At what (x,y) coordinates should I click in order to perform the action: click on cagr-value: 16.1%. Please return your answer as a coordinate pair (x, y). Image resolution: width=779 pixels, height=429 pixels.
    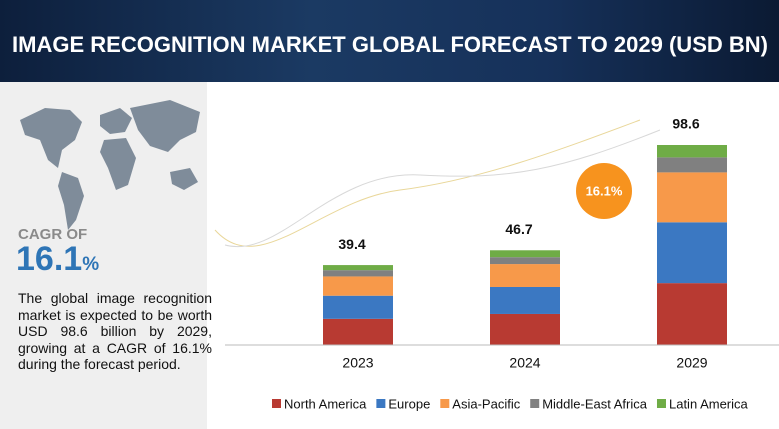
    Looking at the image, I should click on (57, 259).